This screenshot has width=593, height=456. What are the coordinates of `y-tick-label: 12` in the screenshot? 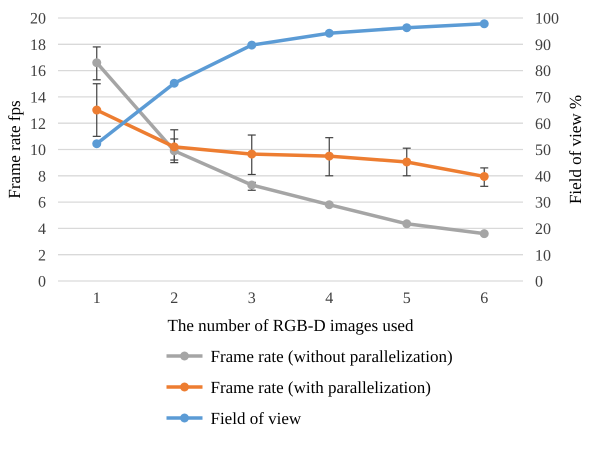 It's located at (38, 124).